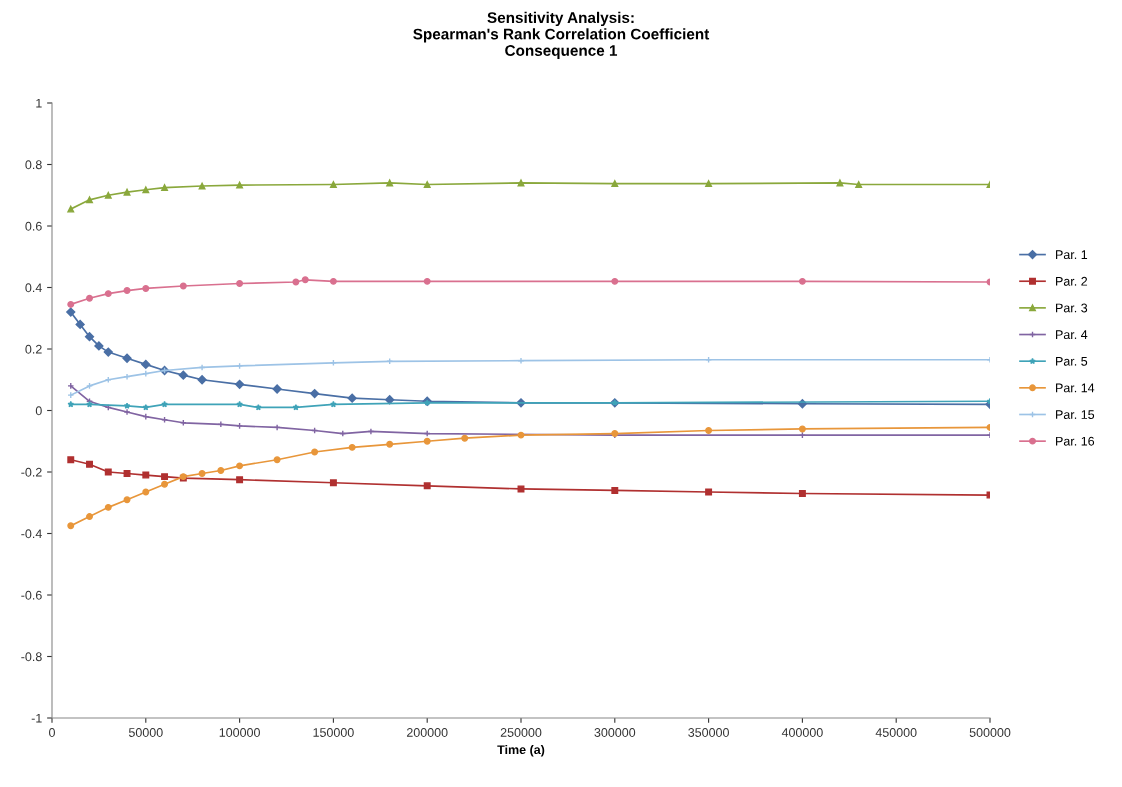 The height and width of the screenshot is (787, 1122). Describe the element at coordinates (708, 732) in the screenshot. I see `x-tick-label: 350000` at that location.